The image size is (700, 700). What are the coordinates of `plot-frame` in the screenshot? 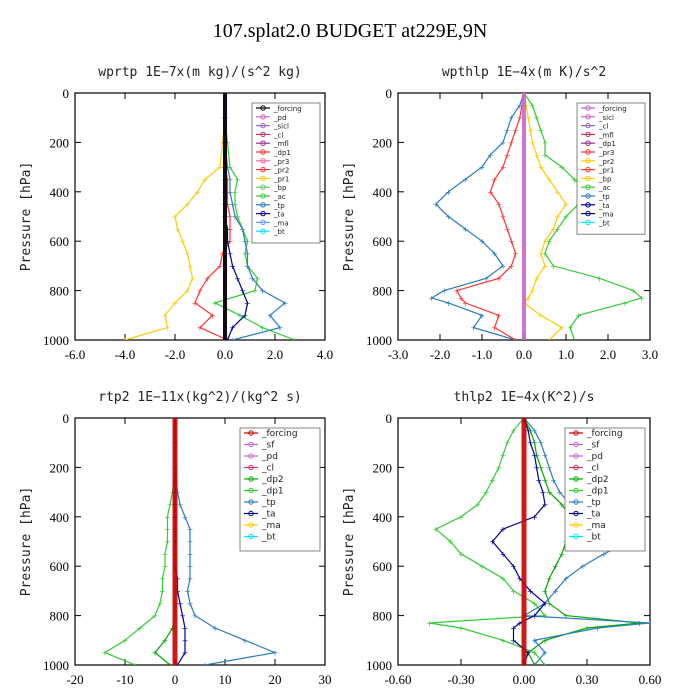 It's located at (200, 216).